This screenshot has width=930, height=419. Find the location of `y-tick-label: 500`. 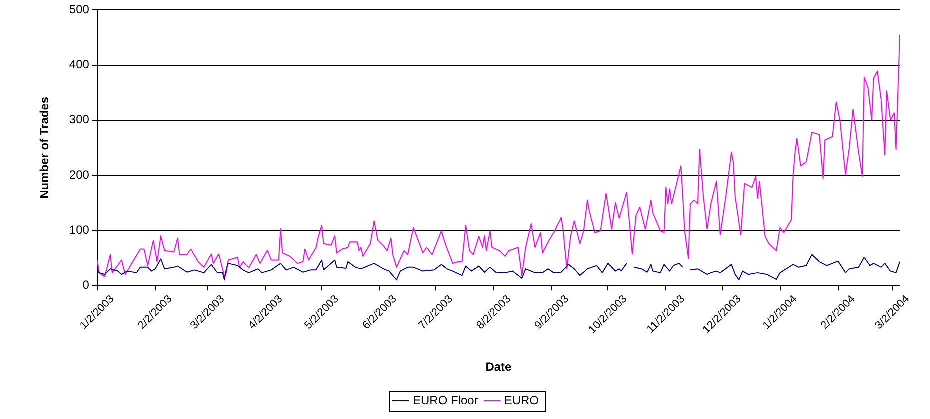

y-tick-label: 500 is located at coordinates (79, 9).